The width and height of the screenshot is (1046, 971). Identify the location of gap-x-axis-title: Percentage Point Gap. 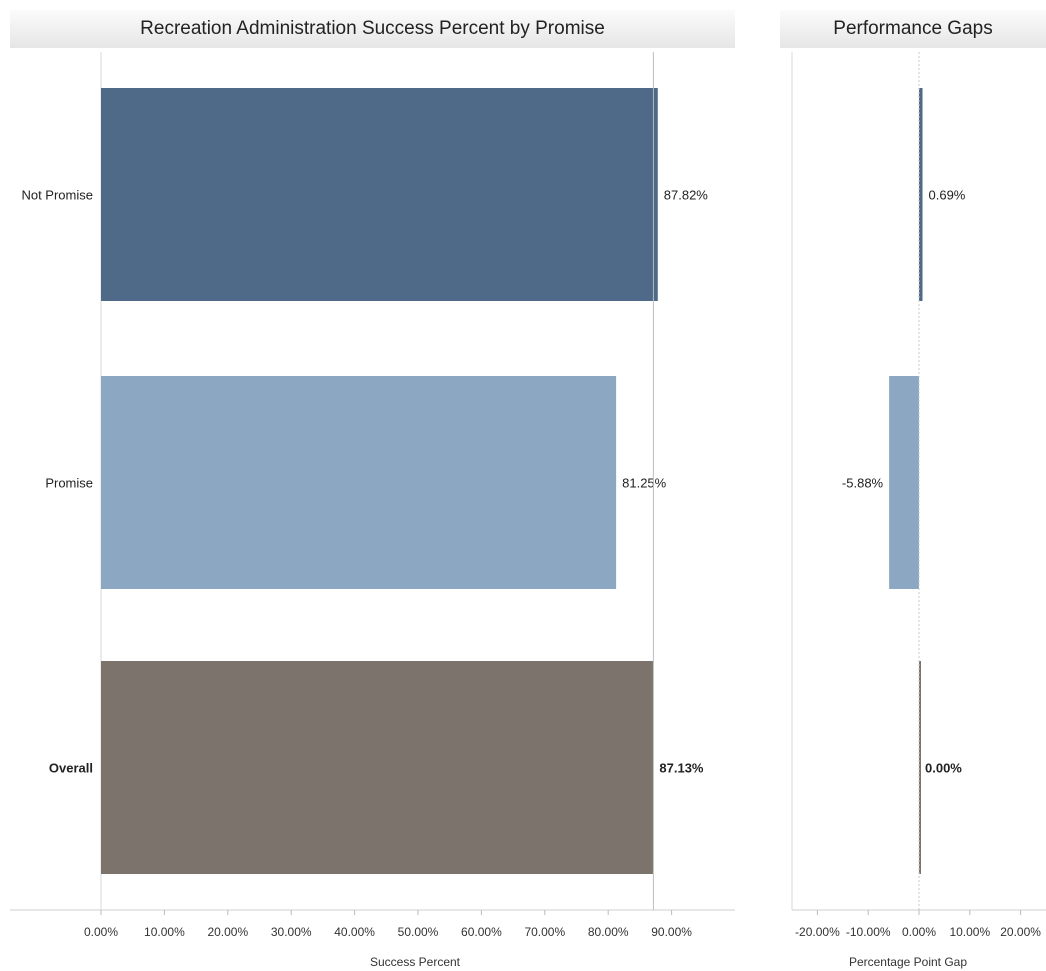
(908, 962).